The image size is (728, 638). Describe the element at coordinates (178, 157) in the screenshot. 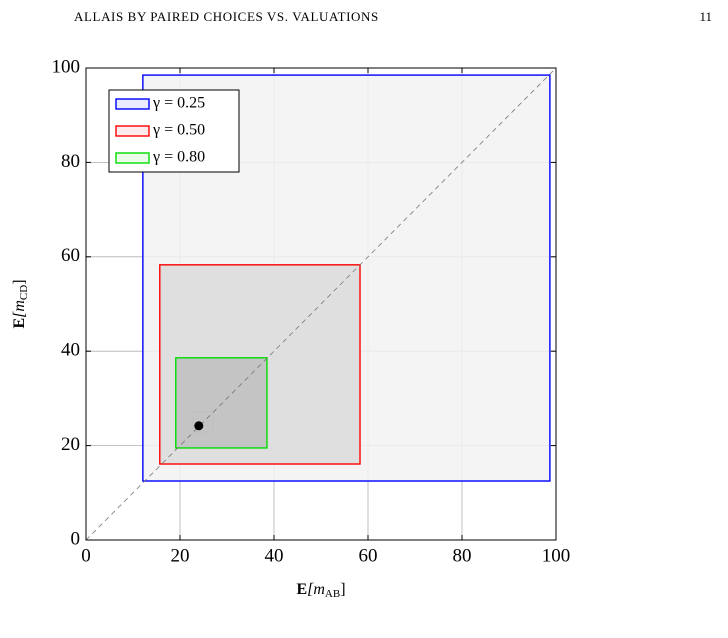

I see `legend-label: γ = 0.80` at that location.